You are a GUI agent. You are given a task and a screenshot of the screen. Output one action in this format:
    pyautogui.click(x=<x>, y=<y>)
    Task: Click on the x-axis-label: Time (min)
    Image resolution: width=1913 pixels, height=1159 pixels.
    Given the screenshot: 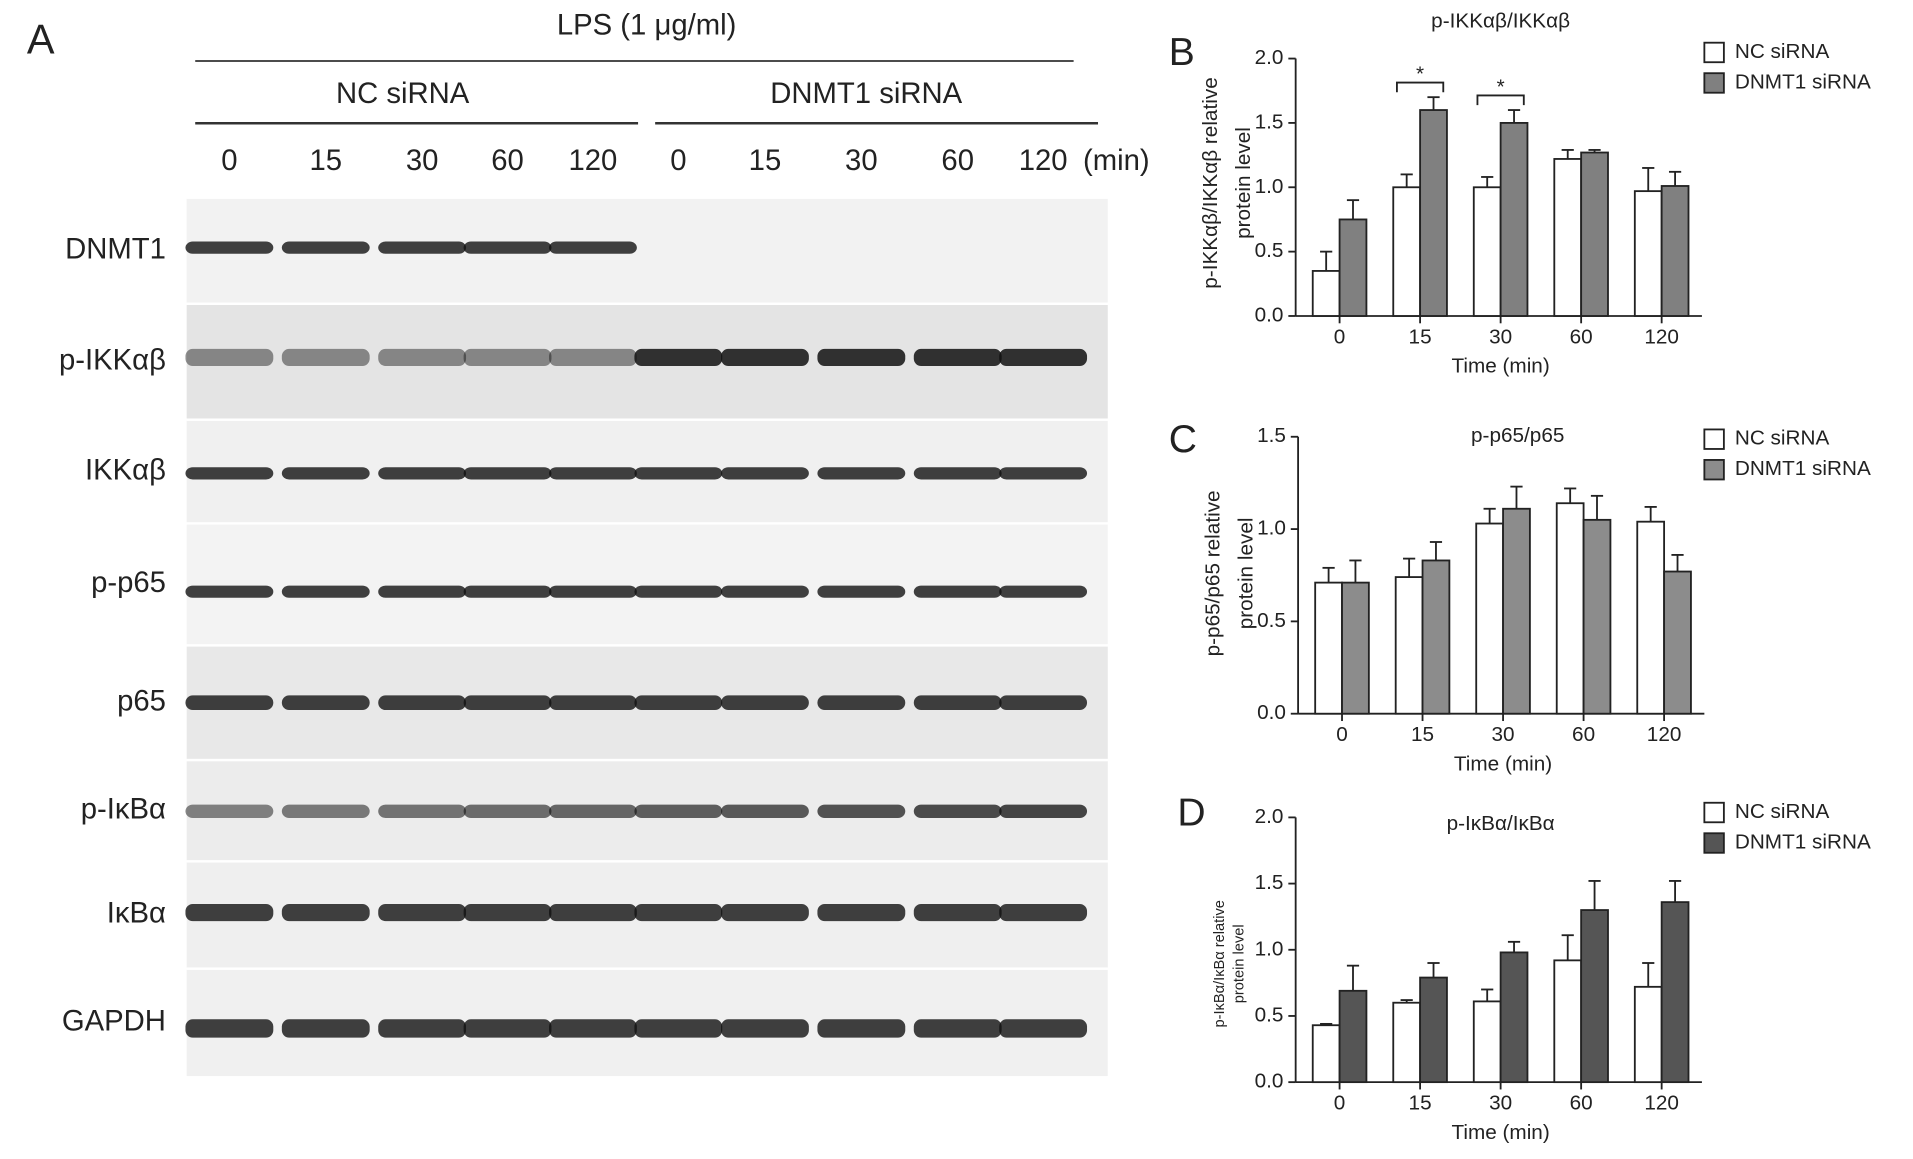 What is the action you would take?
    pyautogui.click(x=1503, y=763)
    